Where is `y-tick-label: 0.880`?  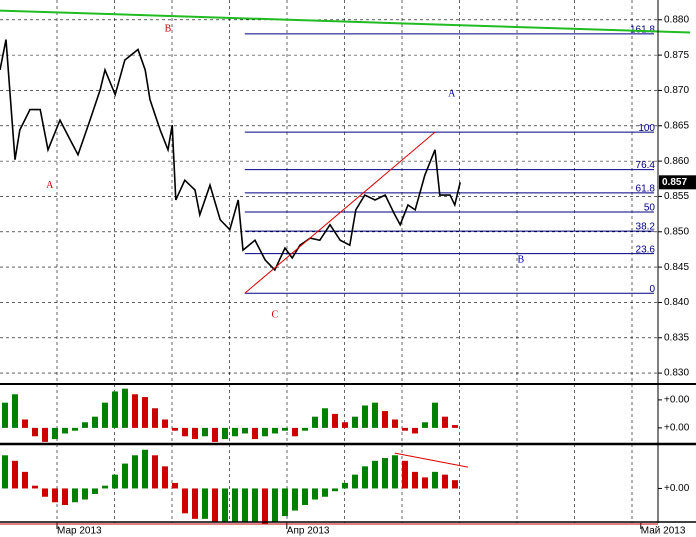 y-tick-label: 0.880 is located at coordinates (676, 19).